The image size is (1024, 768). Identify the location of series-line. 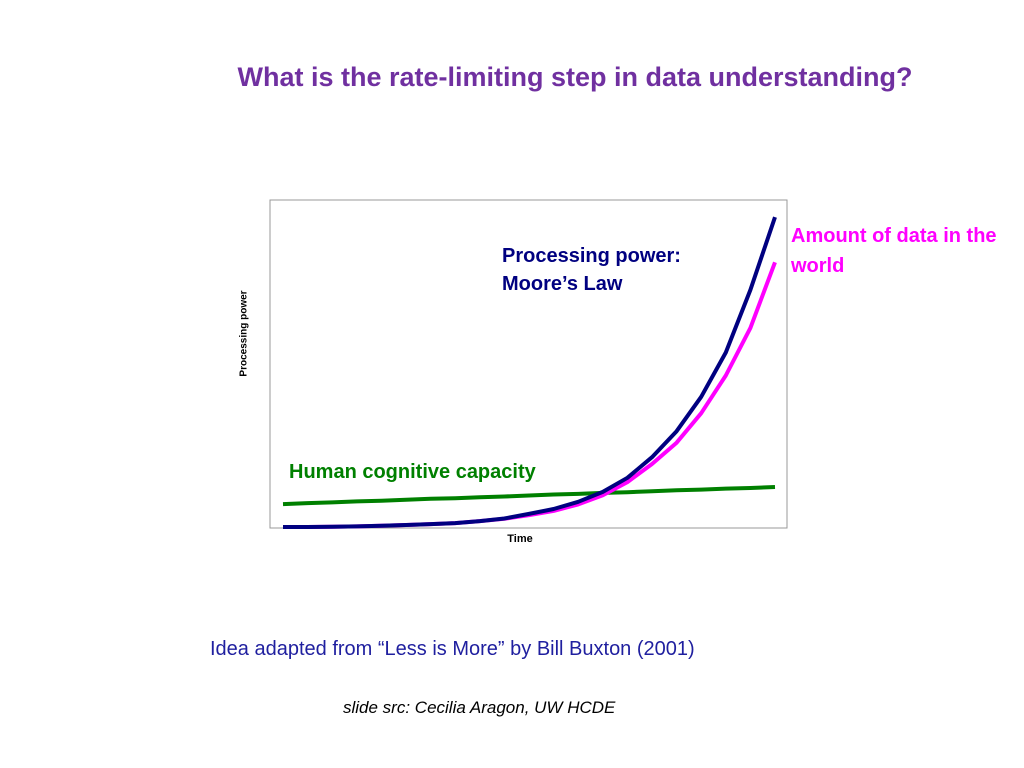
(529, 496).